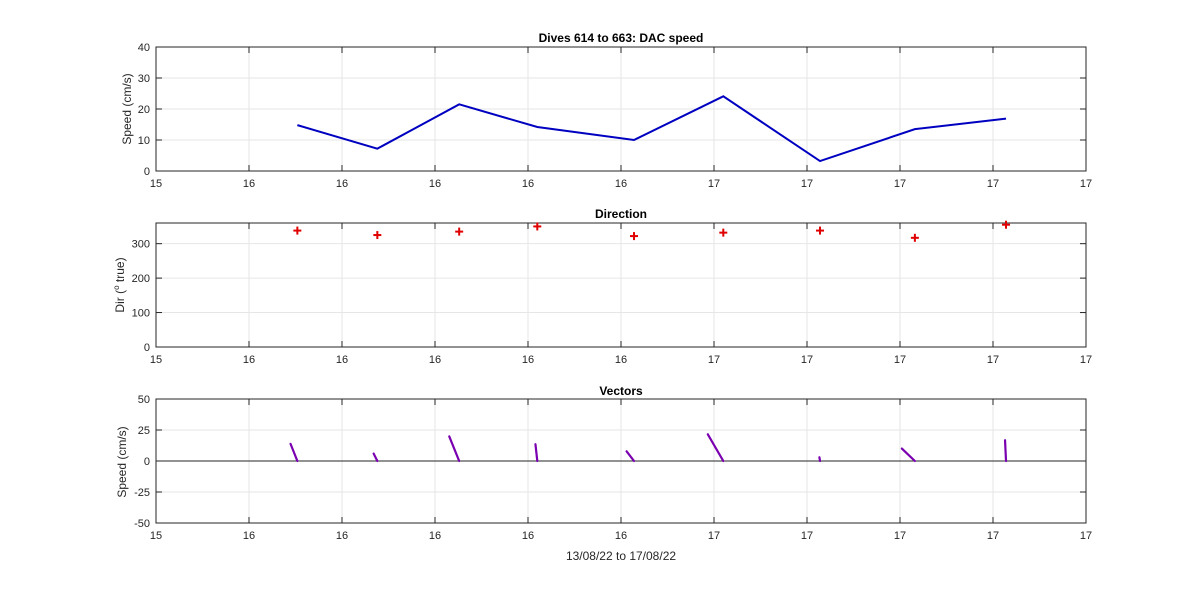  I want to click on vectors-xlabel: 13/08/22 to 17/08/22, so click(621, 556).